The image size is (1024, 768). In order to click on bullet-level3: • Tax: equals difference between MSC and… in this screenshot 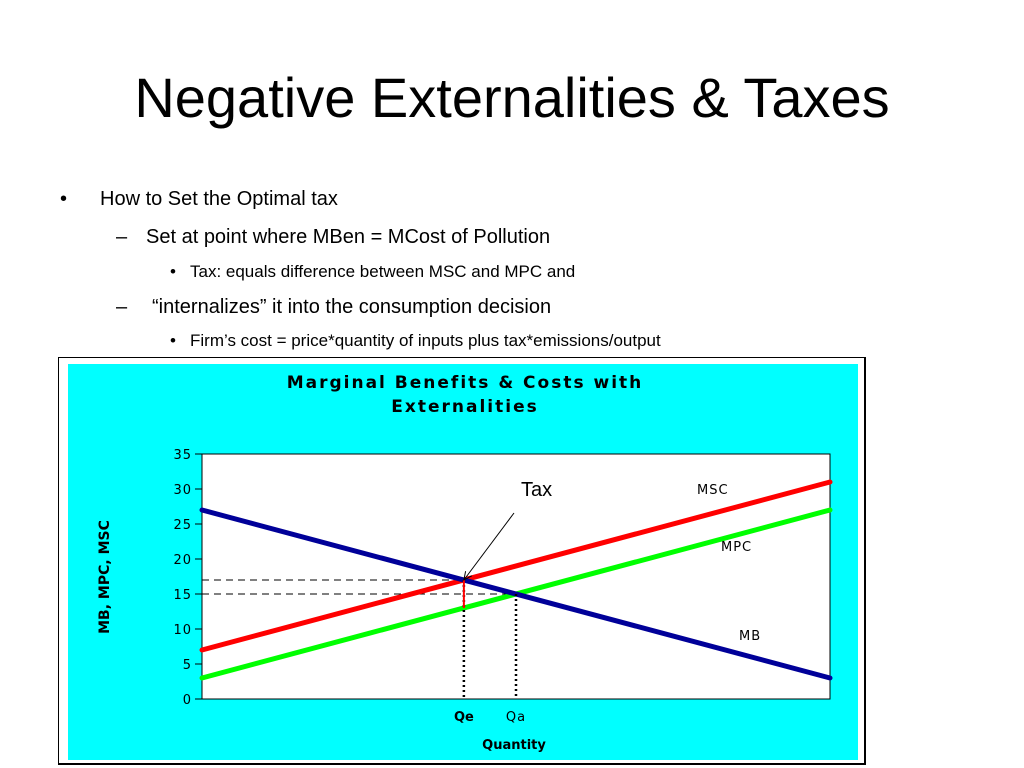, I will do `click(373, 272)`.